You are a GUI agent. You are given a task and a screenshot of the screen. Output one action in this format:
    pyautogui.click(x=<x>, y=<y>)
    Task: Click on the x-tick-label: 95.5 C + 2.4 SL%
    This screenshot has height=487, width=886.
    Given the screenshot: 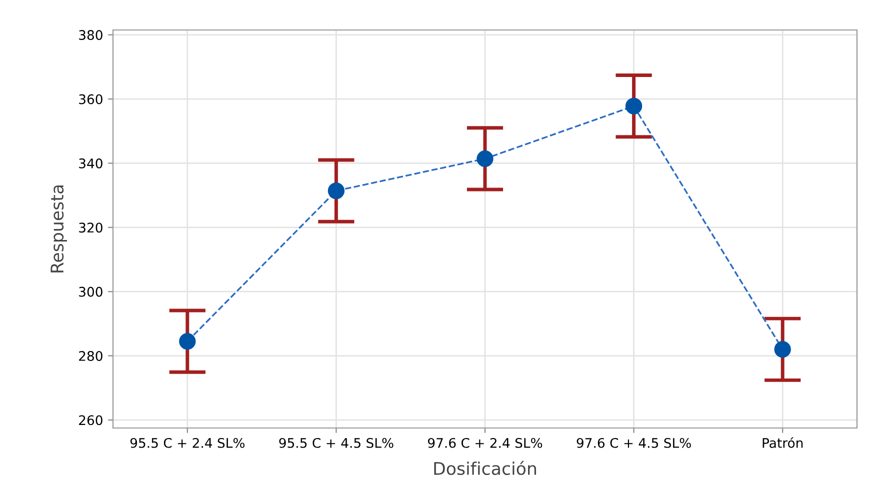 What is the action you would take?
    pyautogui.click(x=187, y=443)
    